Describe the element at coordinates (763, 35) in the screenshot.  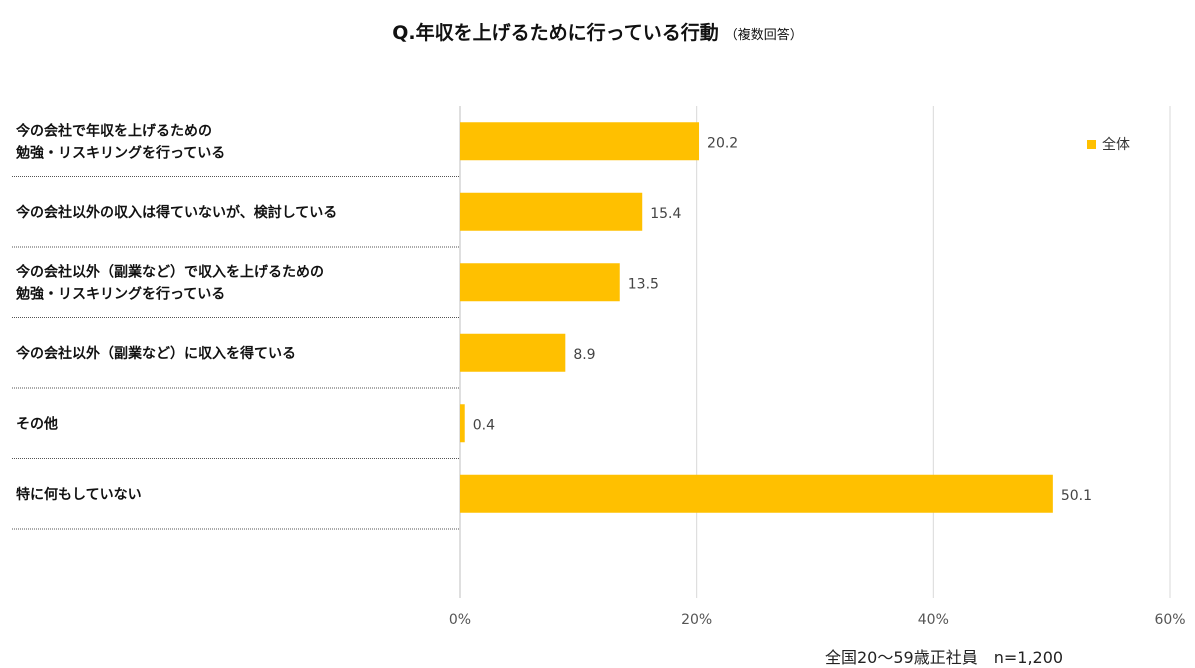
I see `chart-title-sub: （複数回答）` at that location.